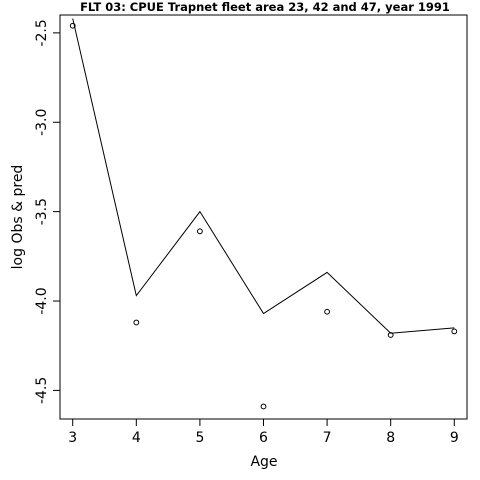 The height and width of the screenshot is (480, 480). Describe the element at coordinates (42, 211) in the screenshot. I see `y-tick-label: -3.5` at that location.